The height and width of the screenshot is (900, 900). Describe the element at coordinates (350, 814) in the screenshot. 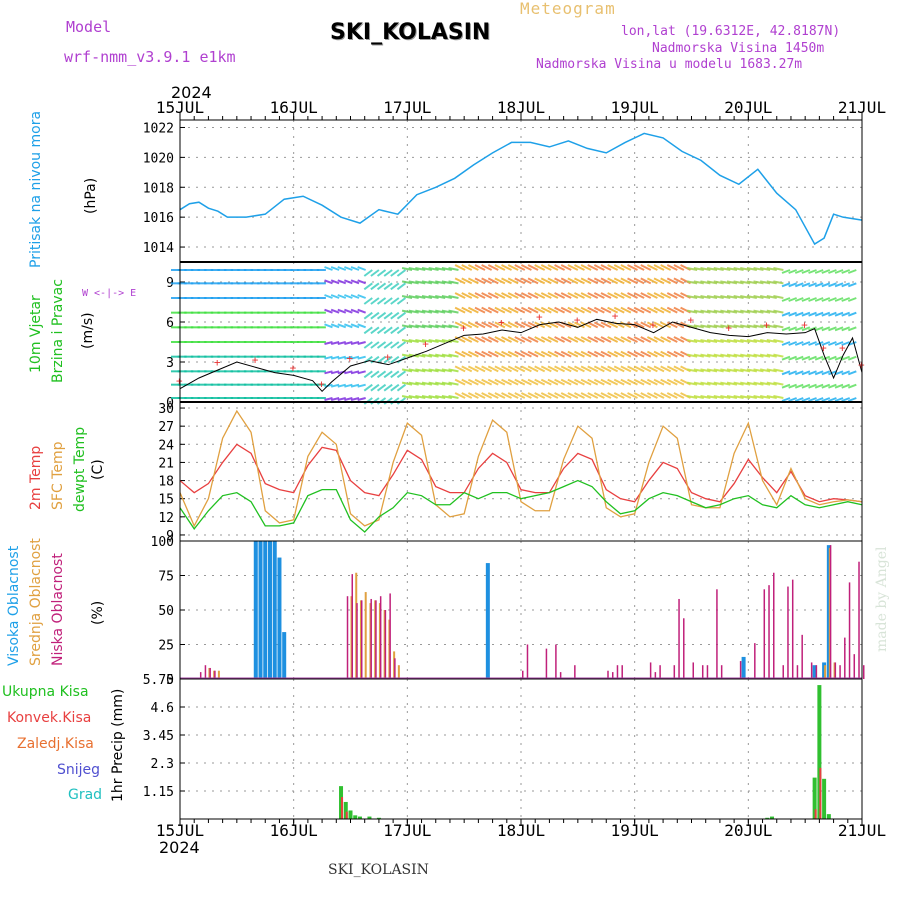

I see `precip-total-bar` at that location.